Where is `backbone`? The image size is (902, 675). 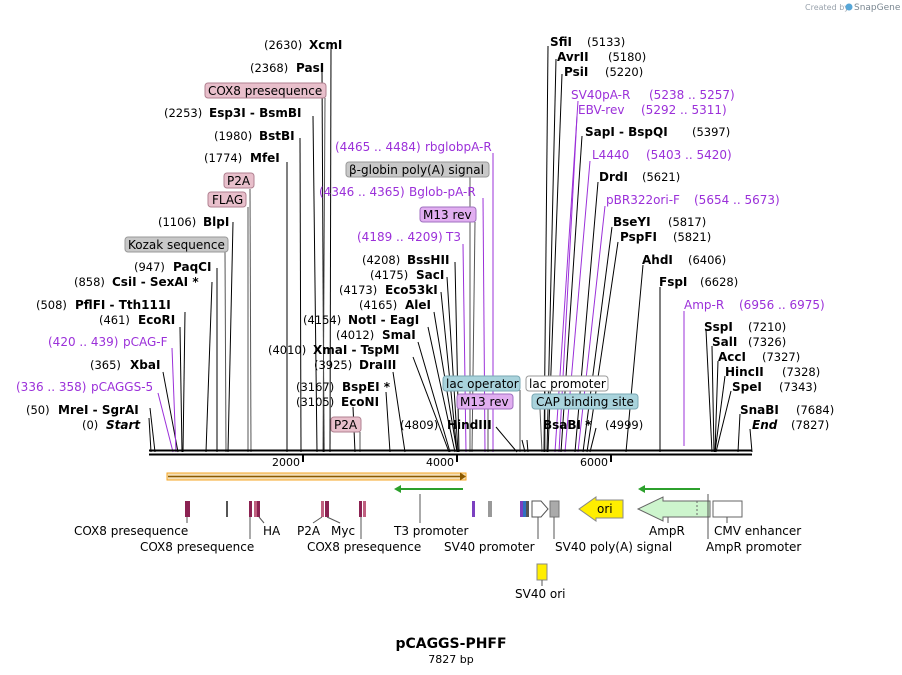
backbone is located at coordinates (450, 455).